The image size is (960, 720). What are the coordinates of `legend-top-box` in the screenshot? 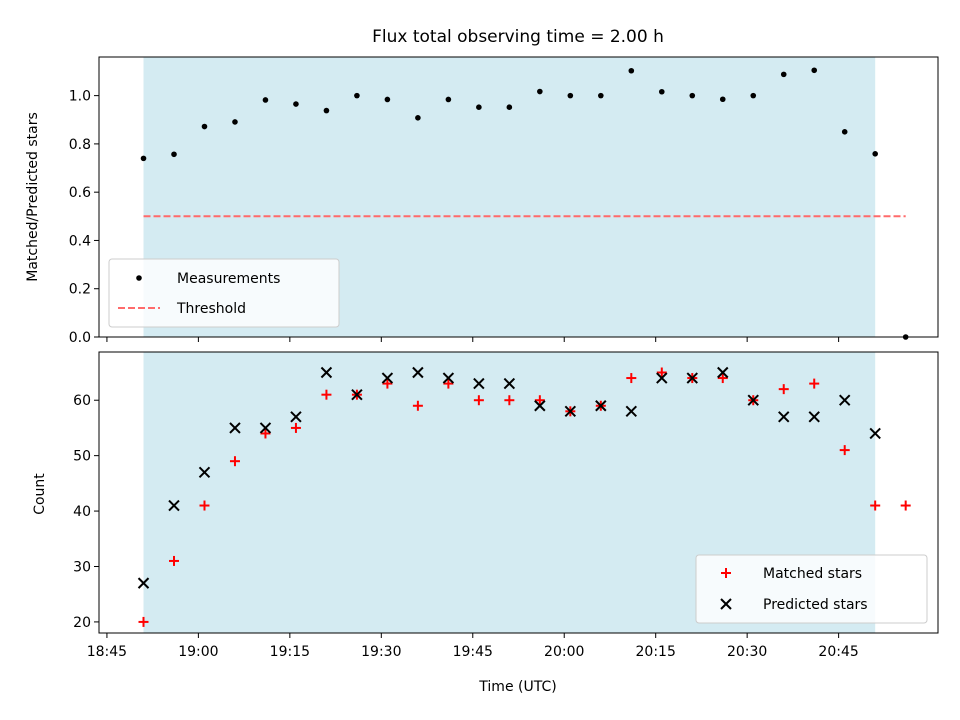 It's located at (224, 293).